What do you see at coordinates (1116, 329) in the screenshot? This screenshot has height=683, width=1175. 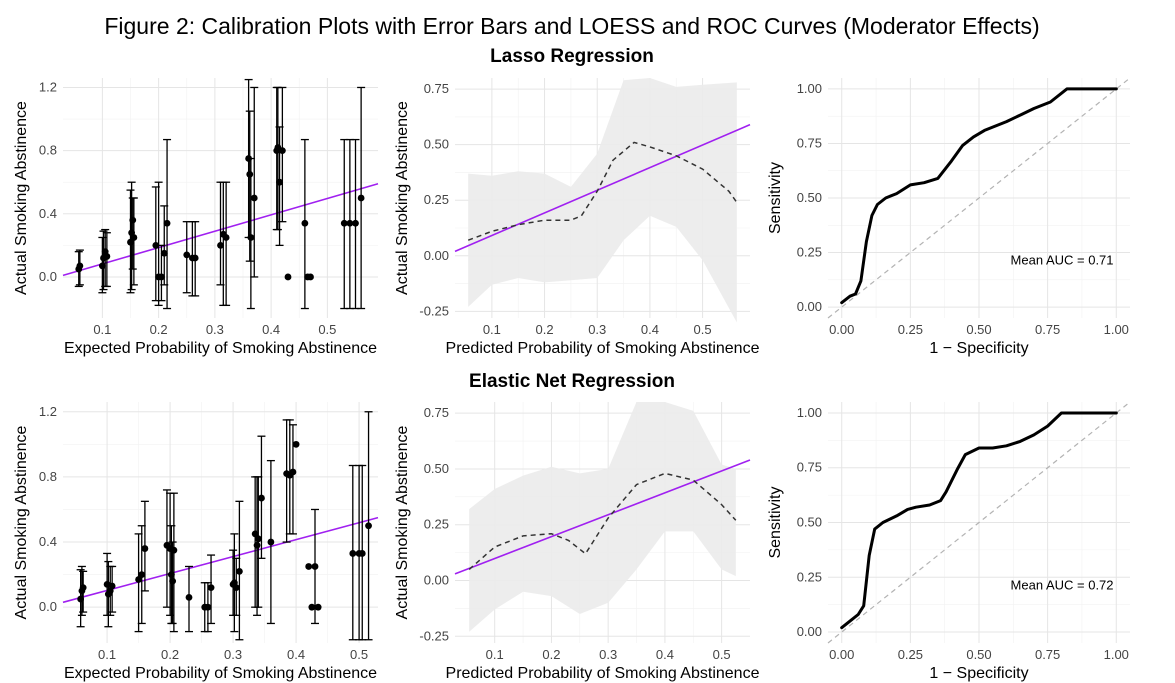 I see `x-tick-label: 1.00` at bounding box center [1116, 329].